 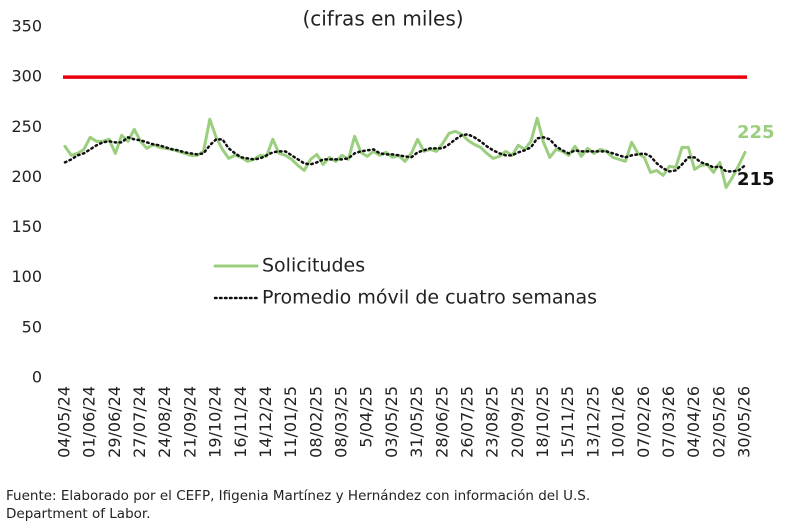 I want to click on legend-label: Promedio móvil de cuatro semanas, so click(x=429, y=298).